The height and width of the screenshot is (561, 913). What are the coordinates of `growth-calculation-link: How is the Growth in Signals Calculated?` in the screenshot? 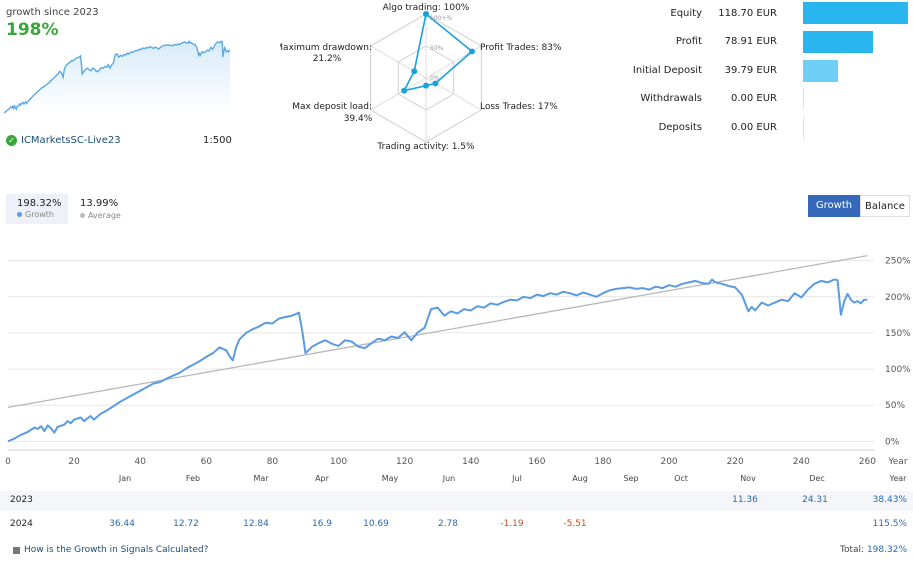 It's located at (110, 550).